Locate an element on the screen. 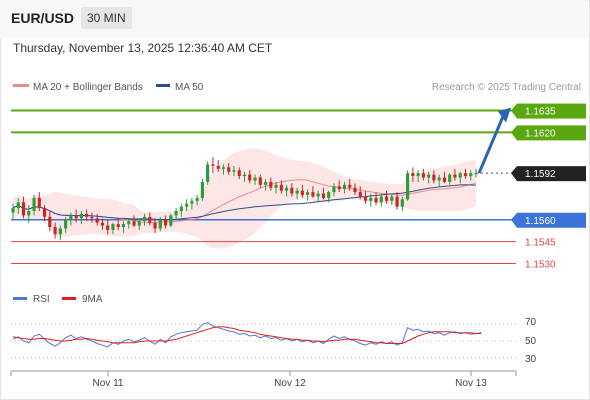 This screenshot has height=400, width=590. level-labels: 1.1635 1.1620 1.1592 1.1560 1.1545 1.1530 is located at coordinates (548, 186).